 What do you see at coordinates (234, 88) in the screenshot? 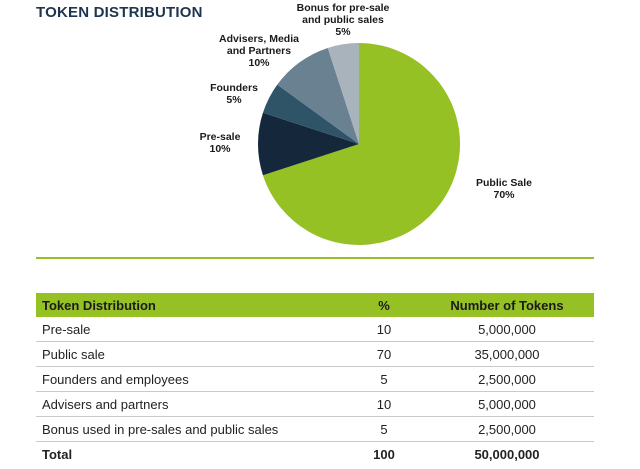
I see `pie-label-line: Founders` at bounding box center [234, 88].